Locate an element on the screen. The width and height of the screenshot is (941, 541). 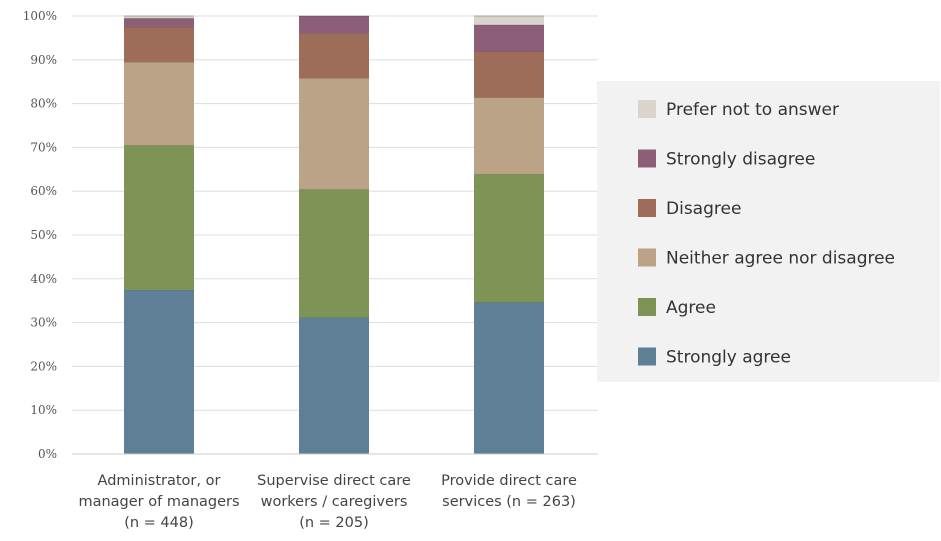
legend-label: Prefer not to answer is located at coordinates (752, 110).